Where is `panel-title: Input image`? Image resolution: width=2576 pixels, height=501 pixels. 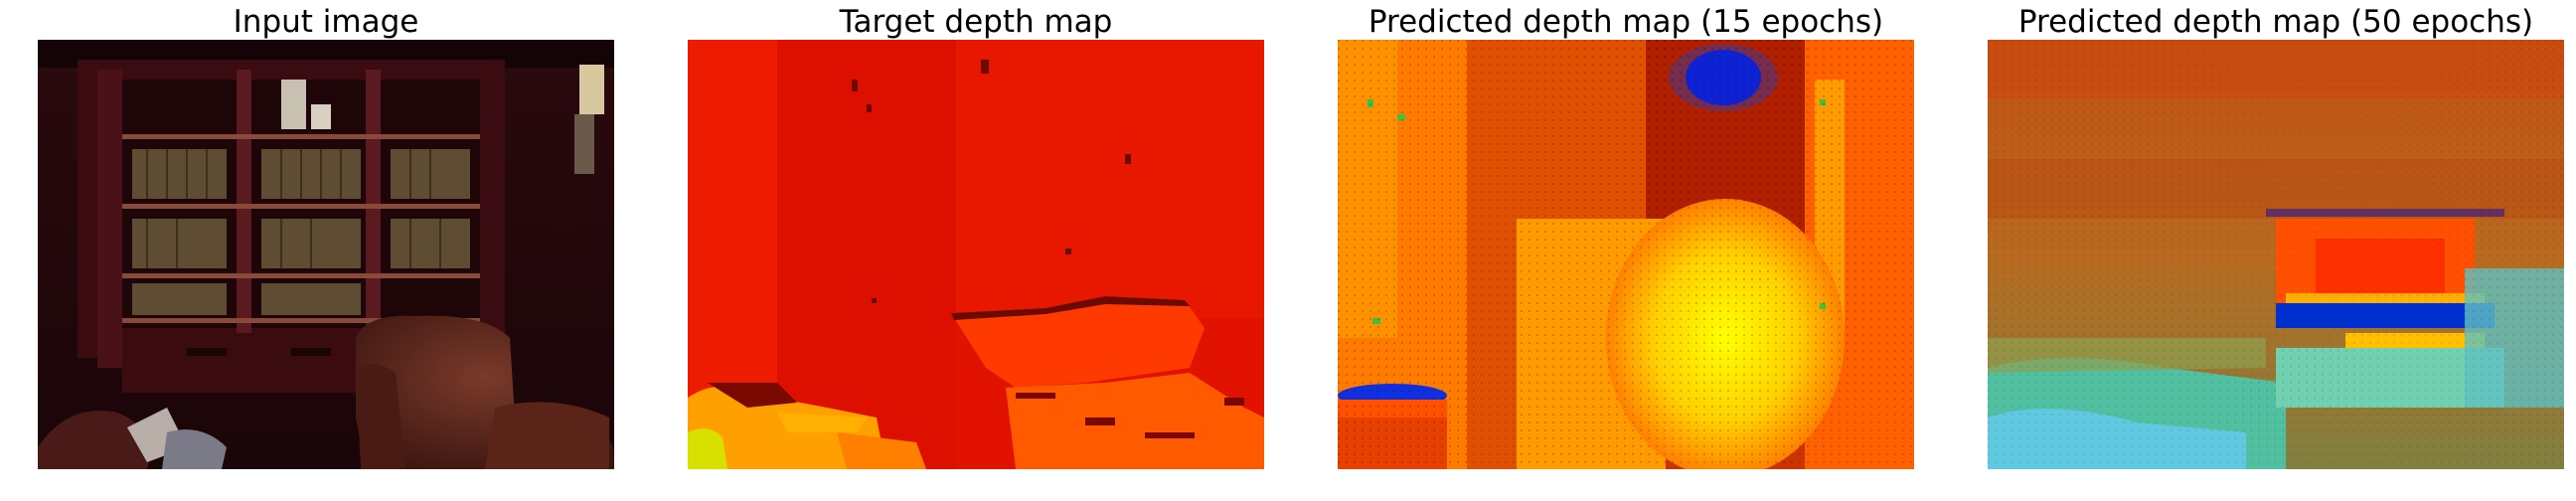 panel-title: Input image is located at coordinates (326, 22).